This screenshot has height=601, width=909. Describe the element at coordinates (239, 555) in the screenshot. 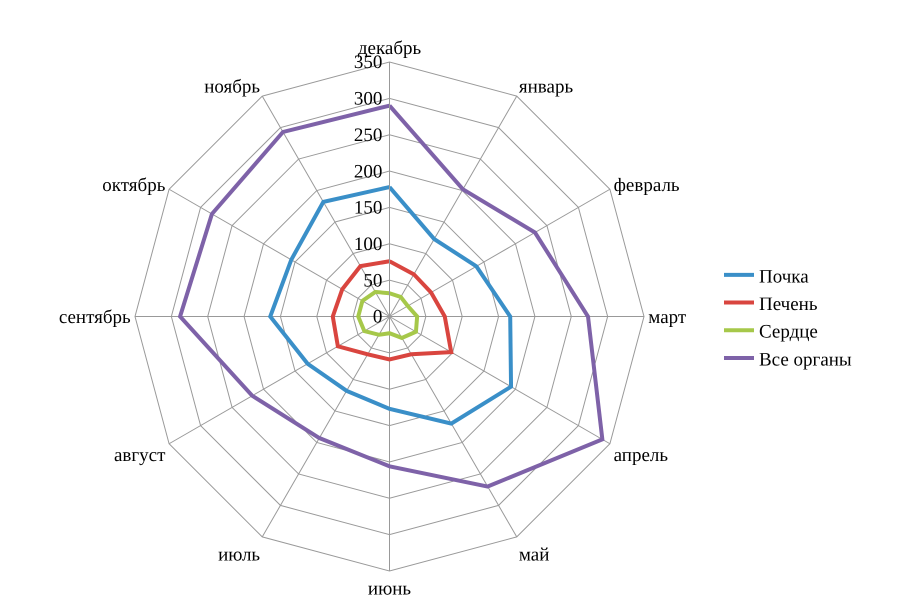

I see `spoke-label: июль` at that location.